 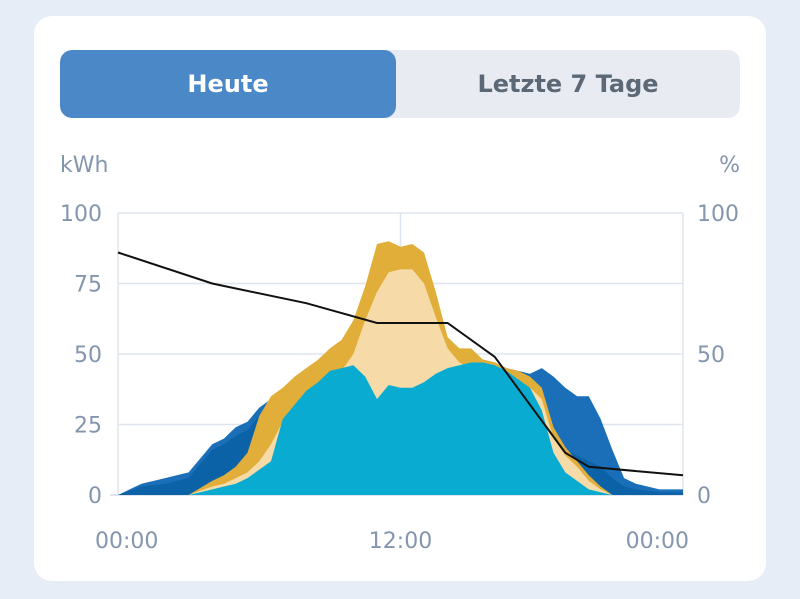 What do you see at coordinates (704, 496) in the screenshot?
I see `y-tick-right: 0` at bounding box center [704, 496].